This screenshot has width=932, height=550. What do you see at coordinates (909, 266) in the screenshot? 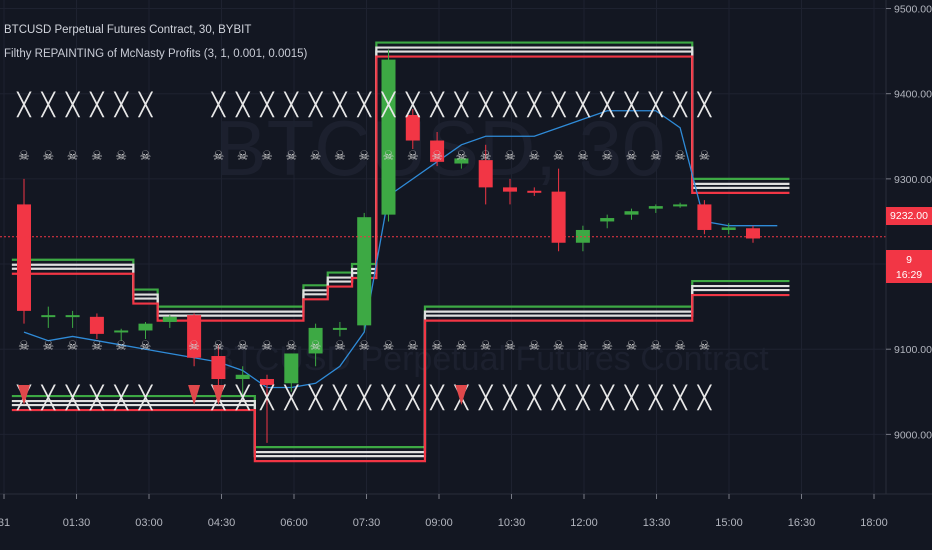
I see `bar-countdown-label: 9 16:29` at bounding box center [909, 266].